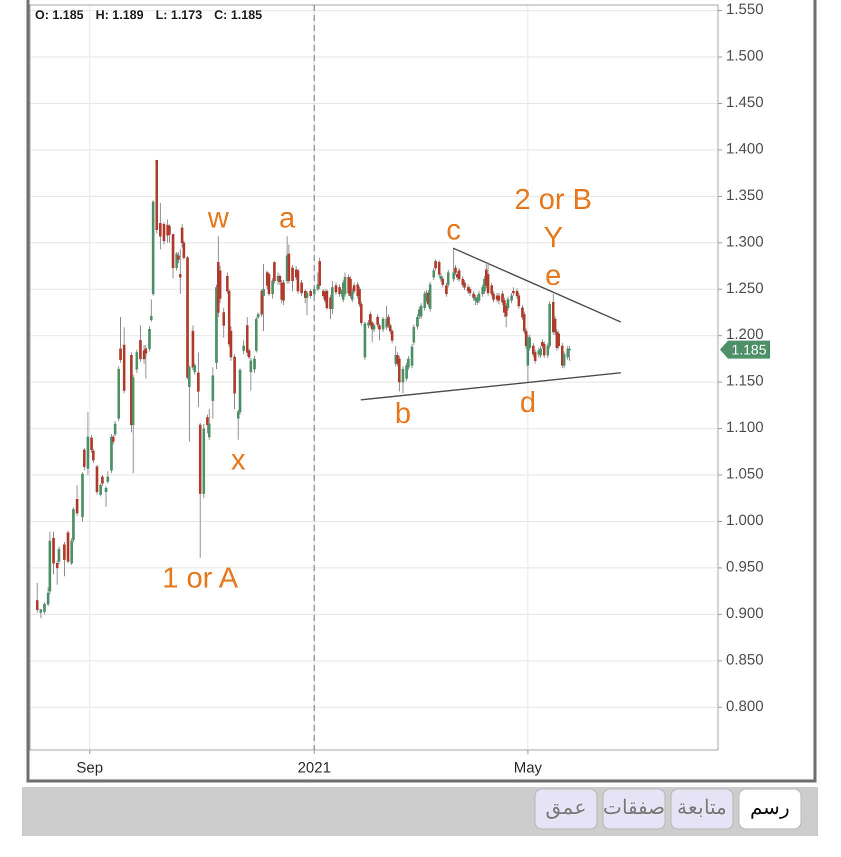 Image resolution: width=841 pixels, height=857 pixels. I want to click on y-tick-label: 1.100, so click(745, 427).